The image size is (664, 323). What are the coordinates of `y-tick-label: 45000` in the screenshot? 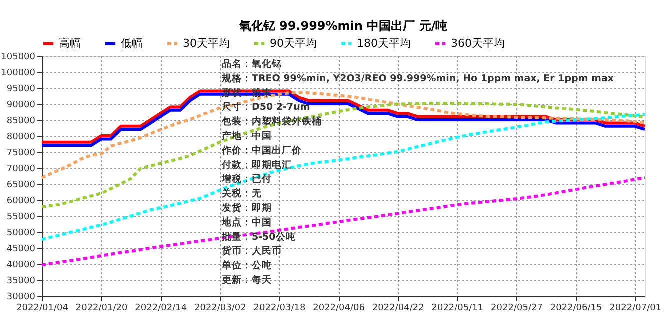 It's located at (21, 249).